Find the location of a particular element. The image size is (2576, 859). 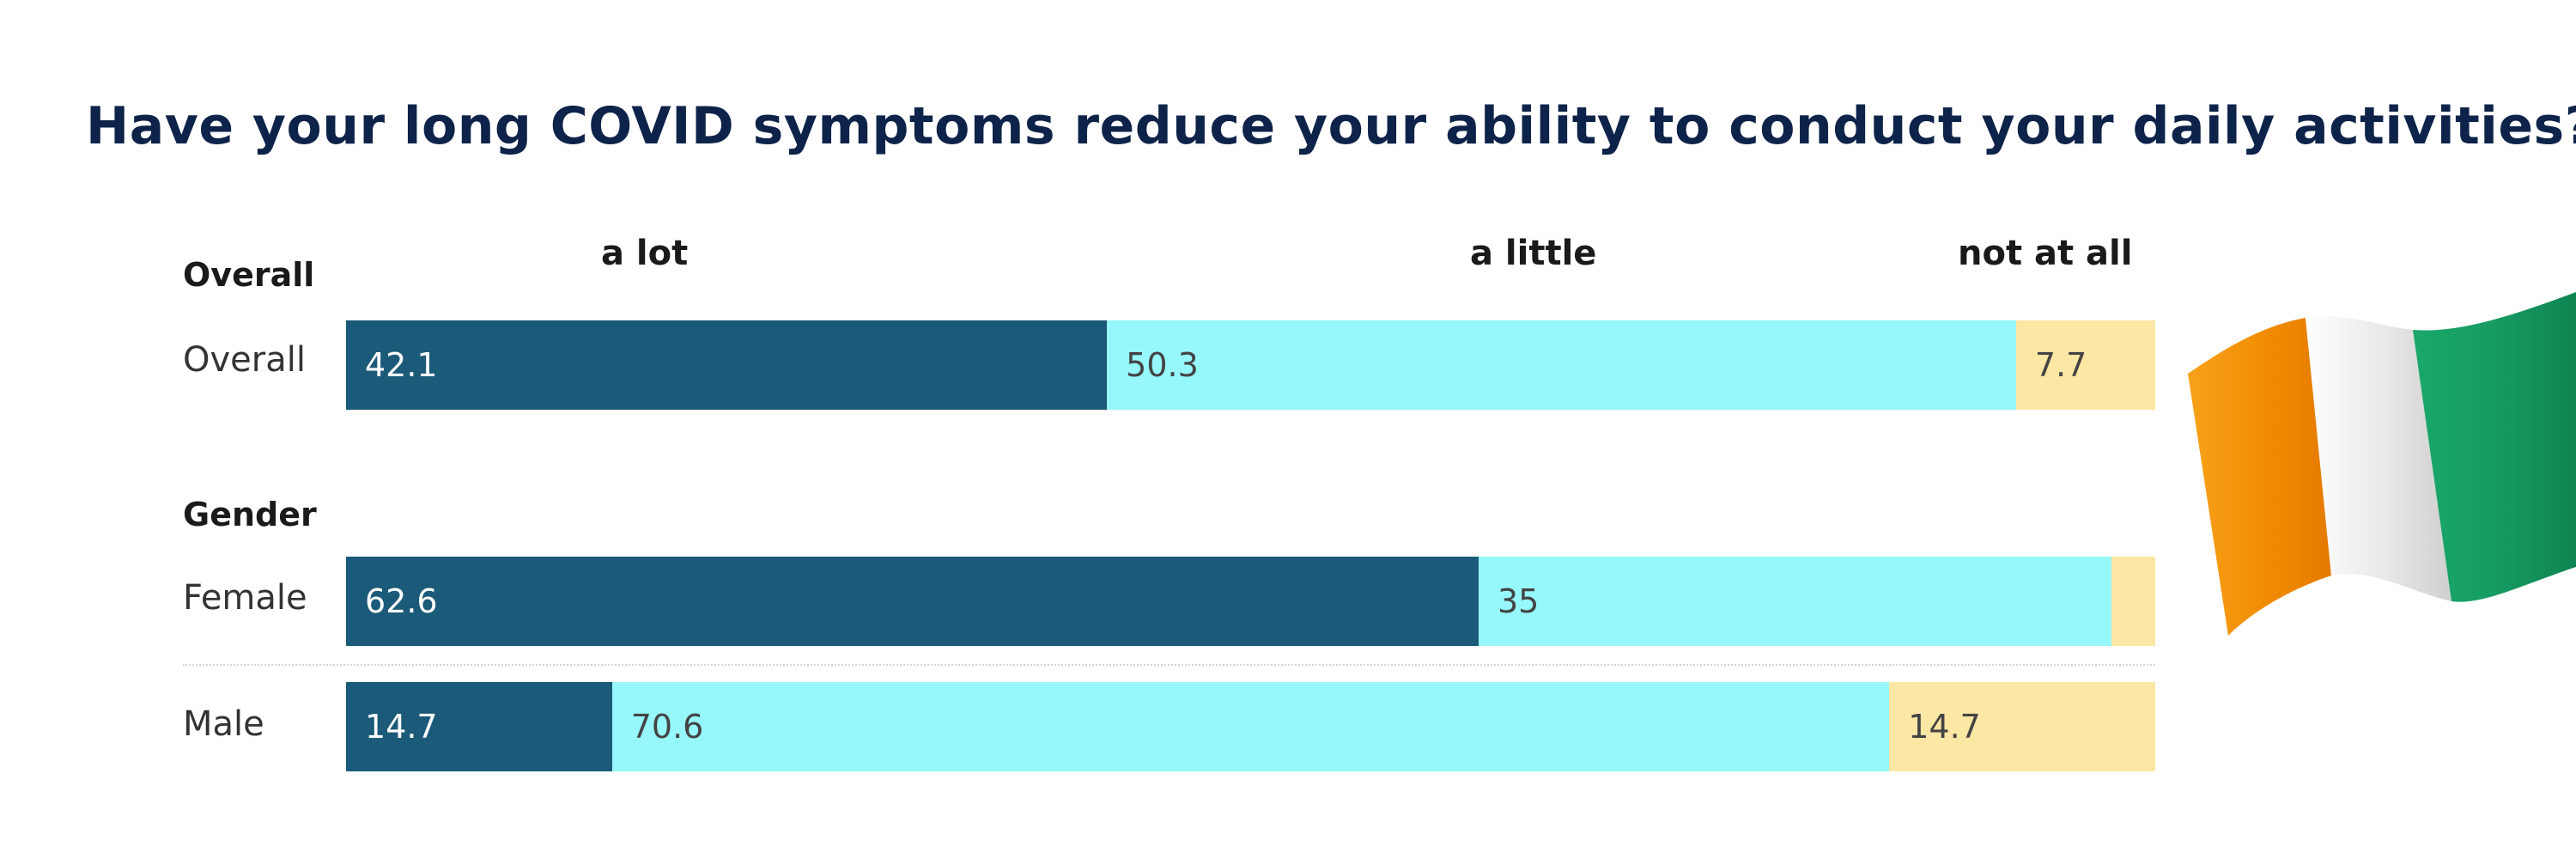

group-heading-overall: Overall is located at coordinates (249, 275).